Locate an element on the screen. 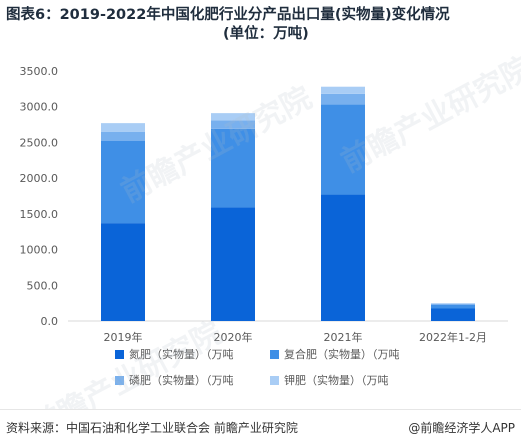 Image resolution: width=521 pixels, height=446 pixels. x-tick-label: 2021年 is located at coordinates (343, 337).